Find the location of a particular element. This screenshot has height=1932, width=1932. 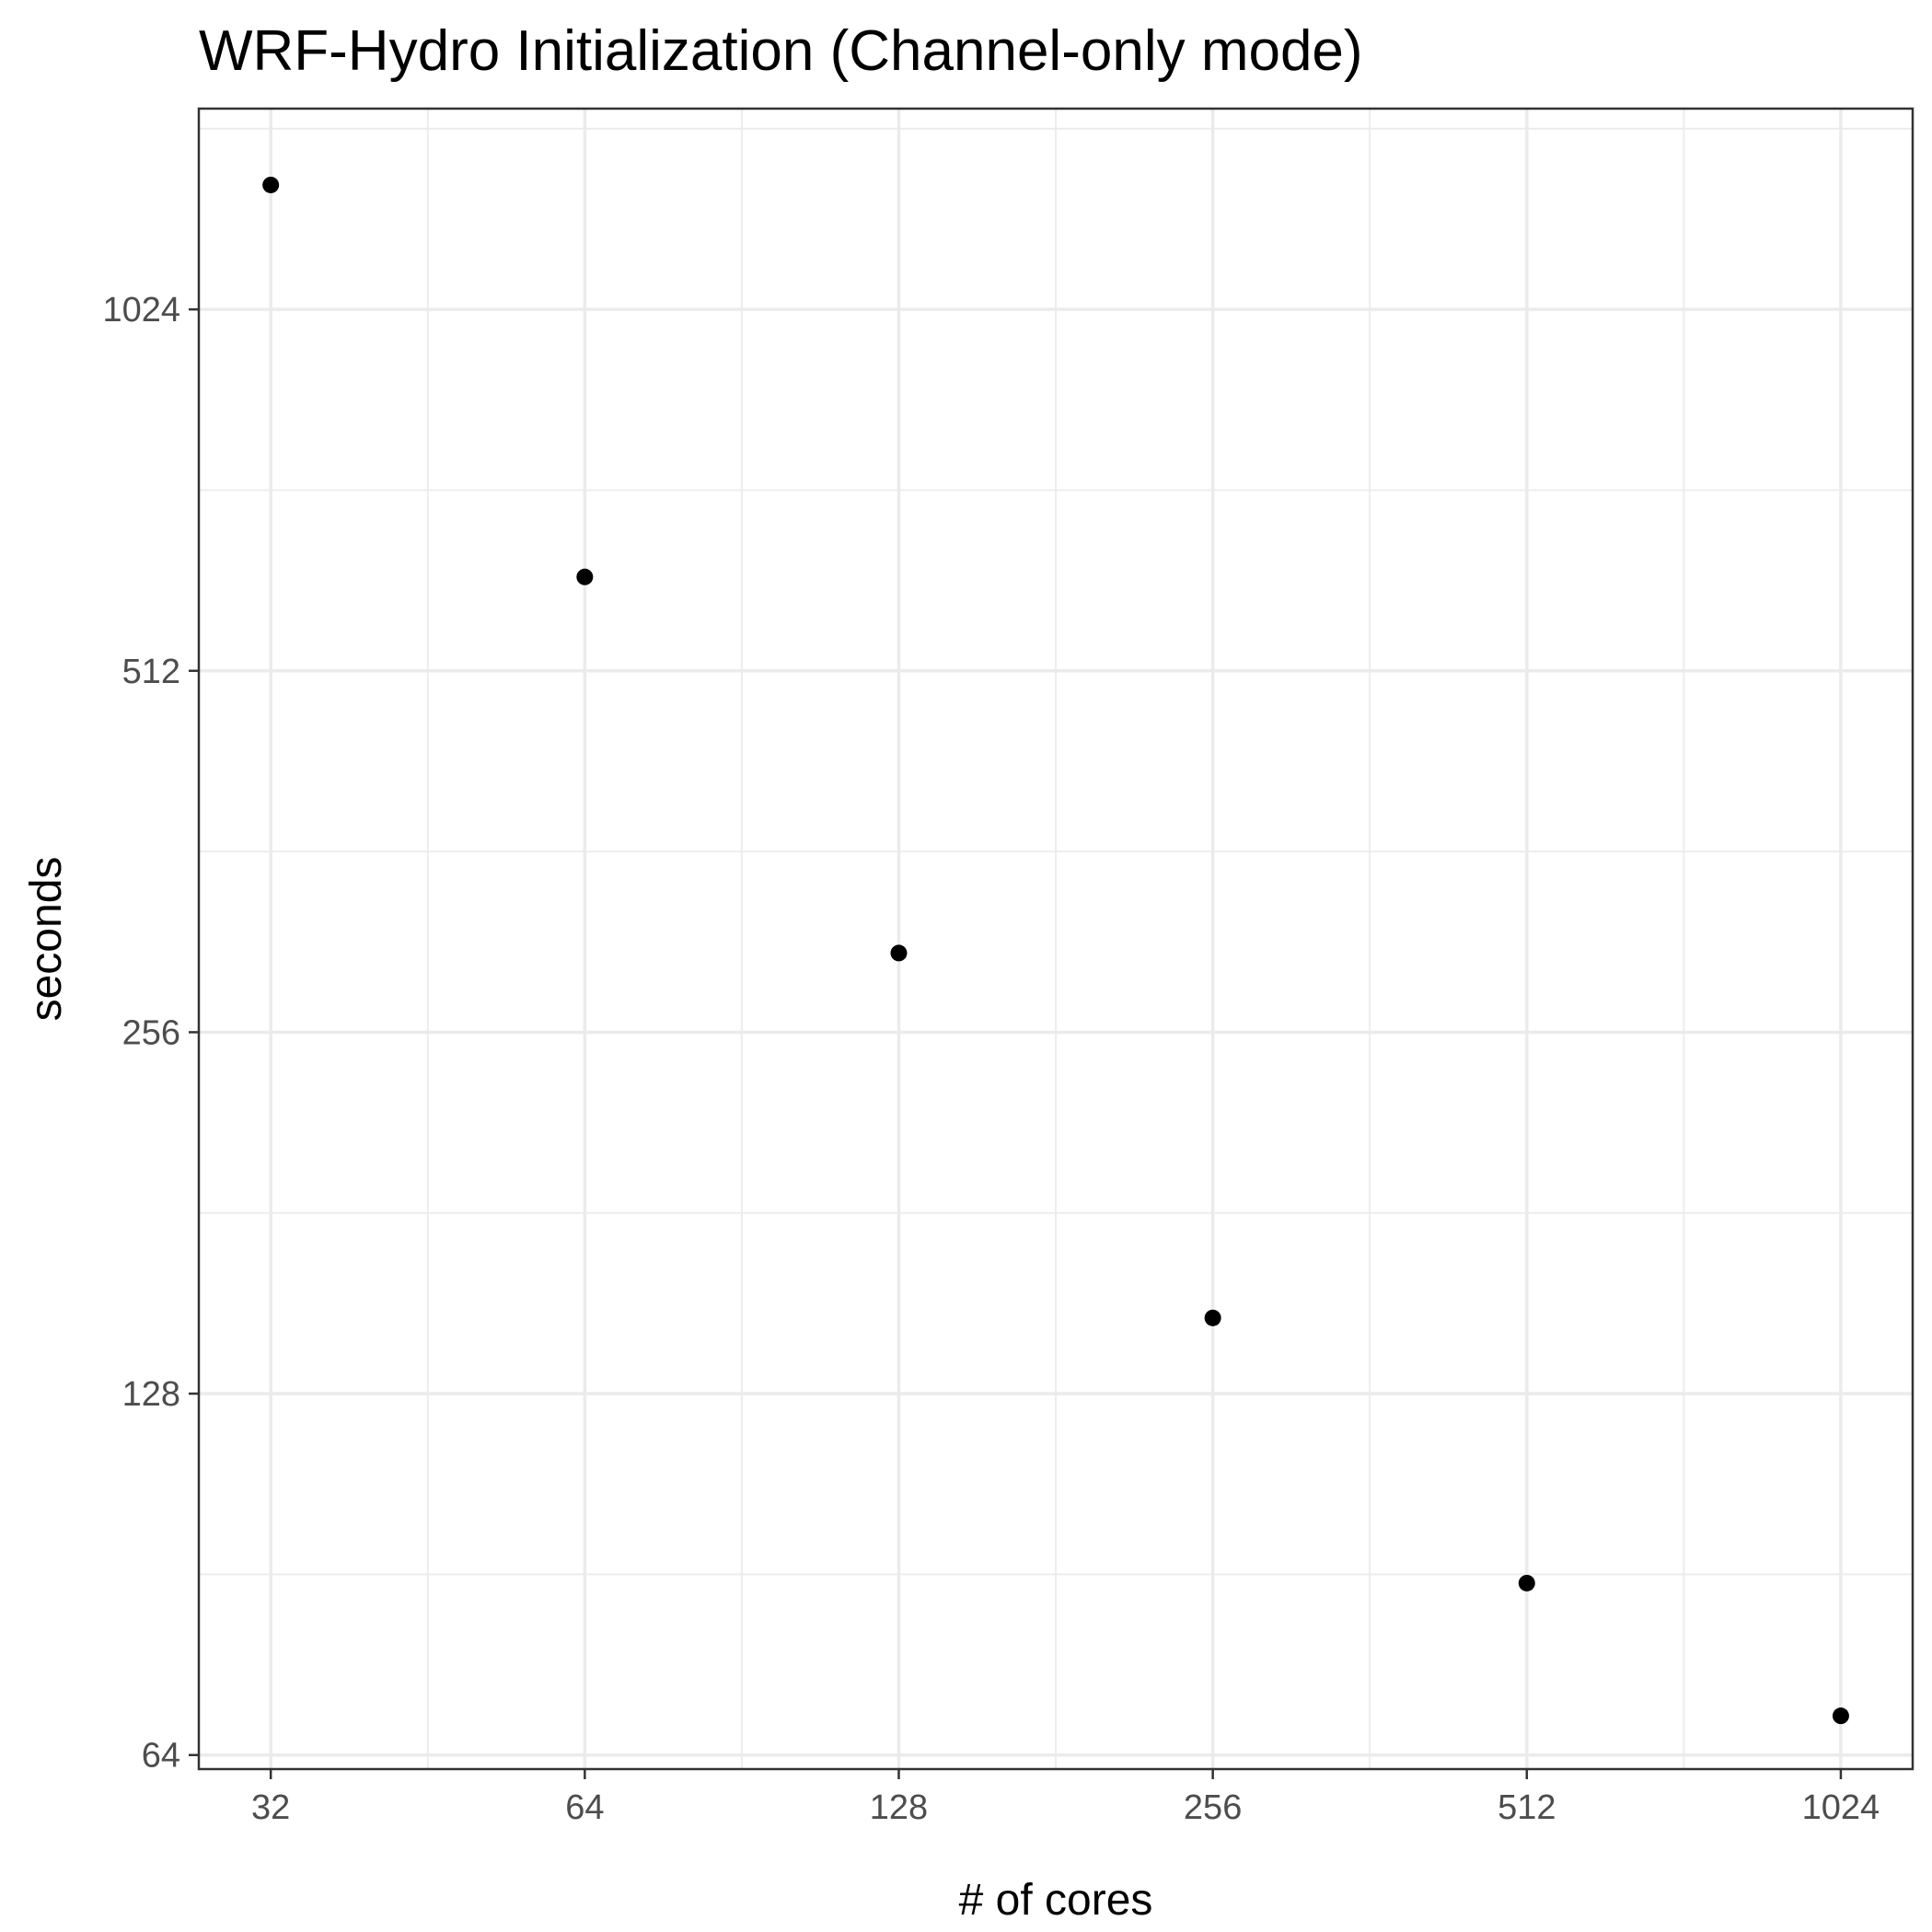

y-tick-label: 1024 is located at coordinates (141, 310).